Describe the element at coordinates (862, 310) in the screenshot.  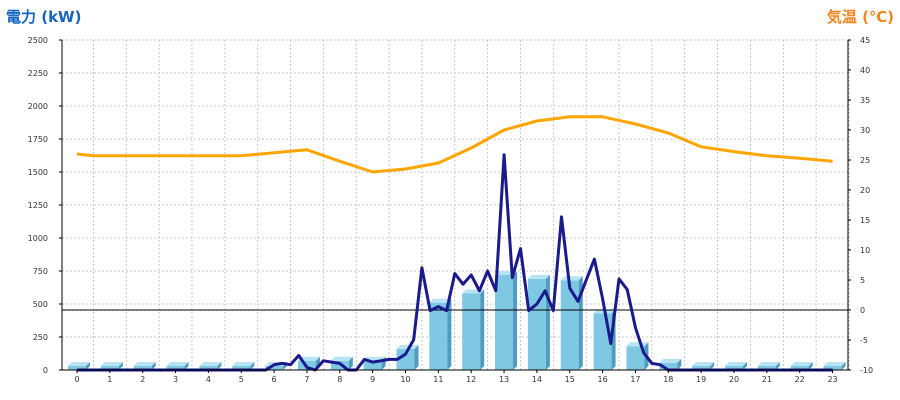
I see `right-tick-label: 0` at that location.